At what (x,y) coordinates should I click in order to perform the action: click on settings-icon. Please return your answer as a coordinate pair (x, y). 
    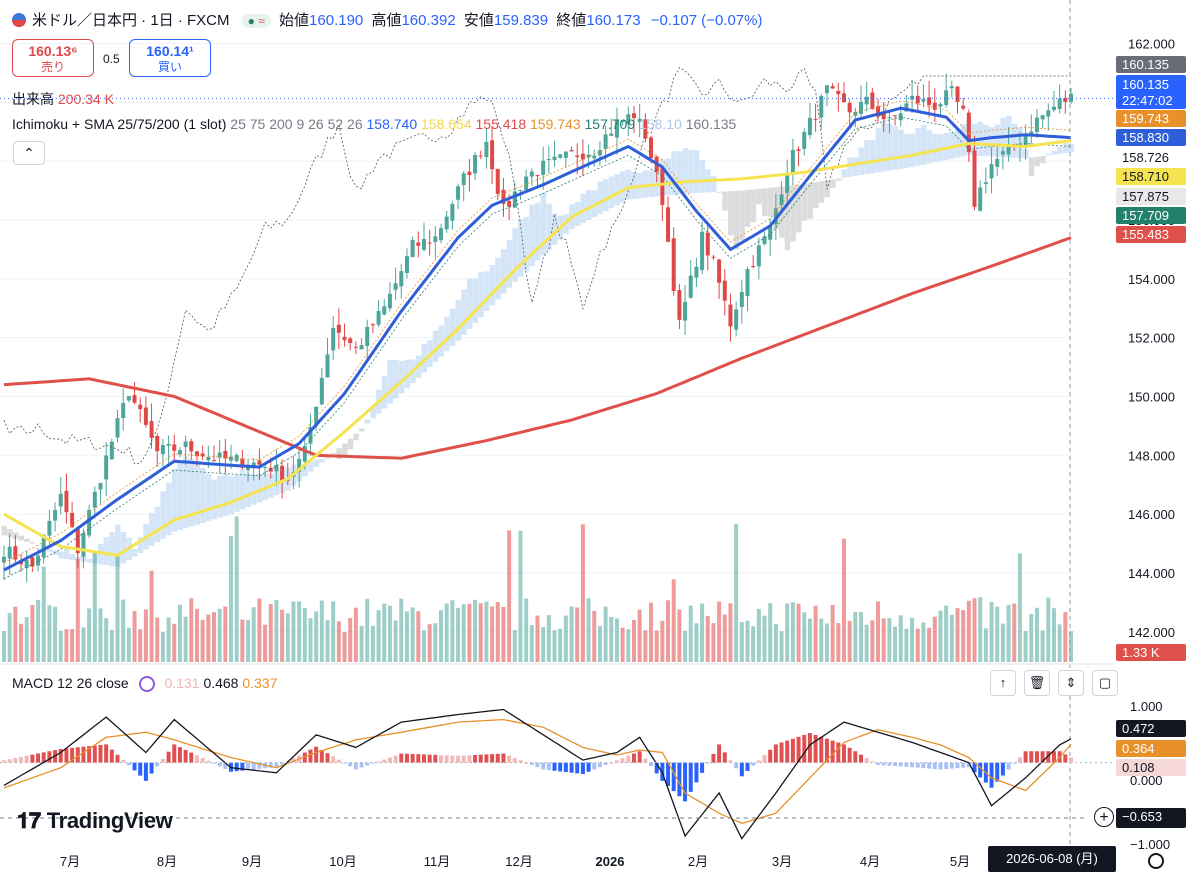
    Looking at the image, I should click on (146, 684).